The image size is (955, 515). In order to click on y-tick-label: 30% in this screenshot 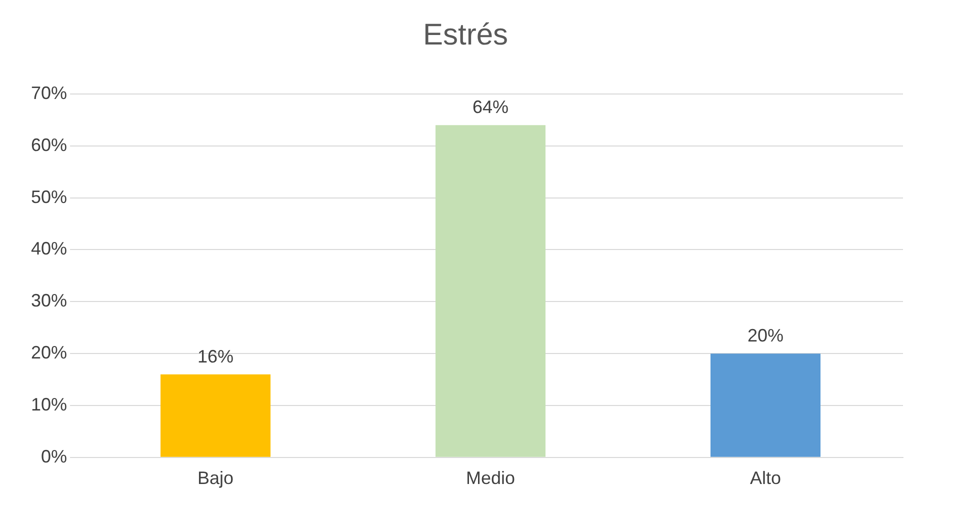, I will do `click(49, 300)`.